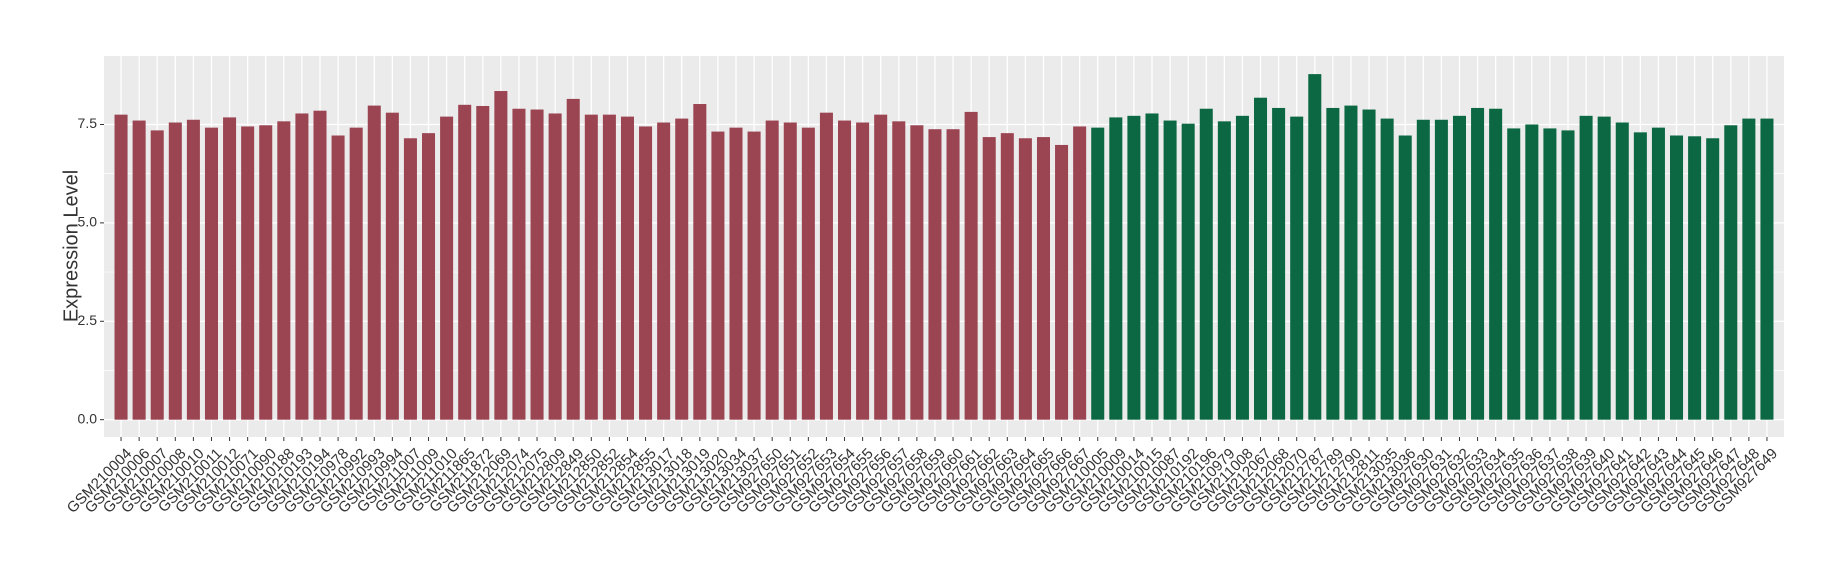 This screenshot has width=1840, height=580. I want to click on y-tick-label: 7.5, so click(88, 123).